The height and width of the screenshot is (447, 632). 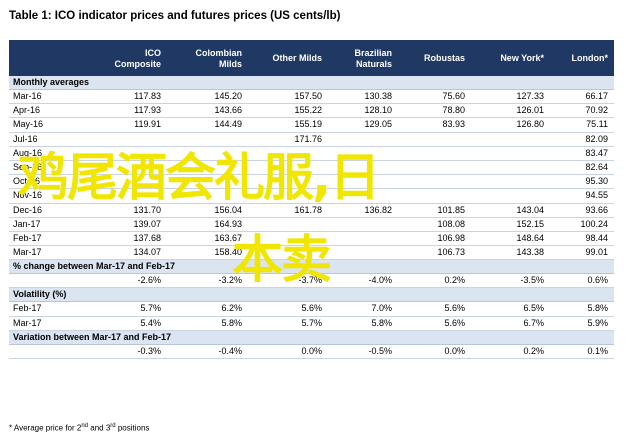 I want to click on table-cell: 7.0%, so click(x=381, y=308).